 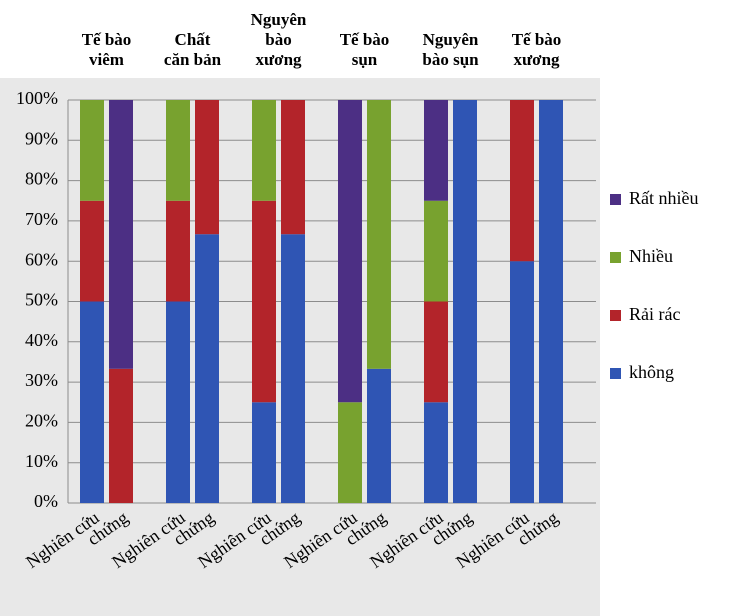 What do you see at coordinates (651, 256) in the screenshot?
I see `legend-label: Nhiều` at bounding box center [651, 256].